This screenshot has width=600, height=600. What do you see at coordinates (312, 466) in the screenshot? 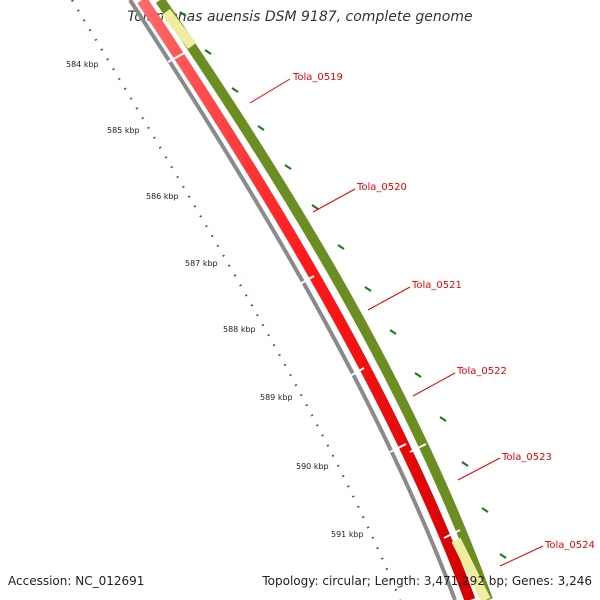
I see `ruler-label: 590 kbp` at bounding box center [312, 466].